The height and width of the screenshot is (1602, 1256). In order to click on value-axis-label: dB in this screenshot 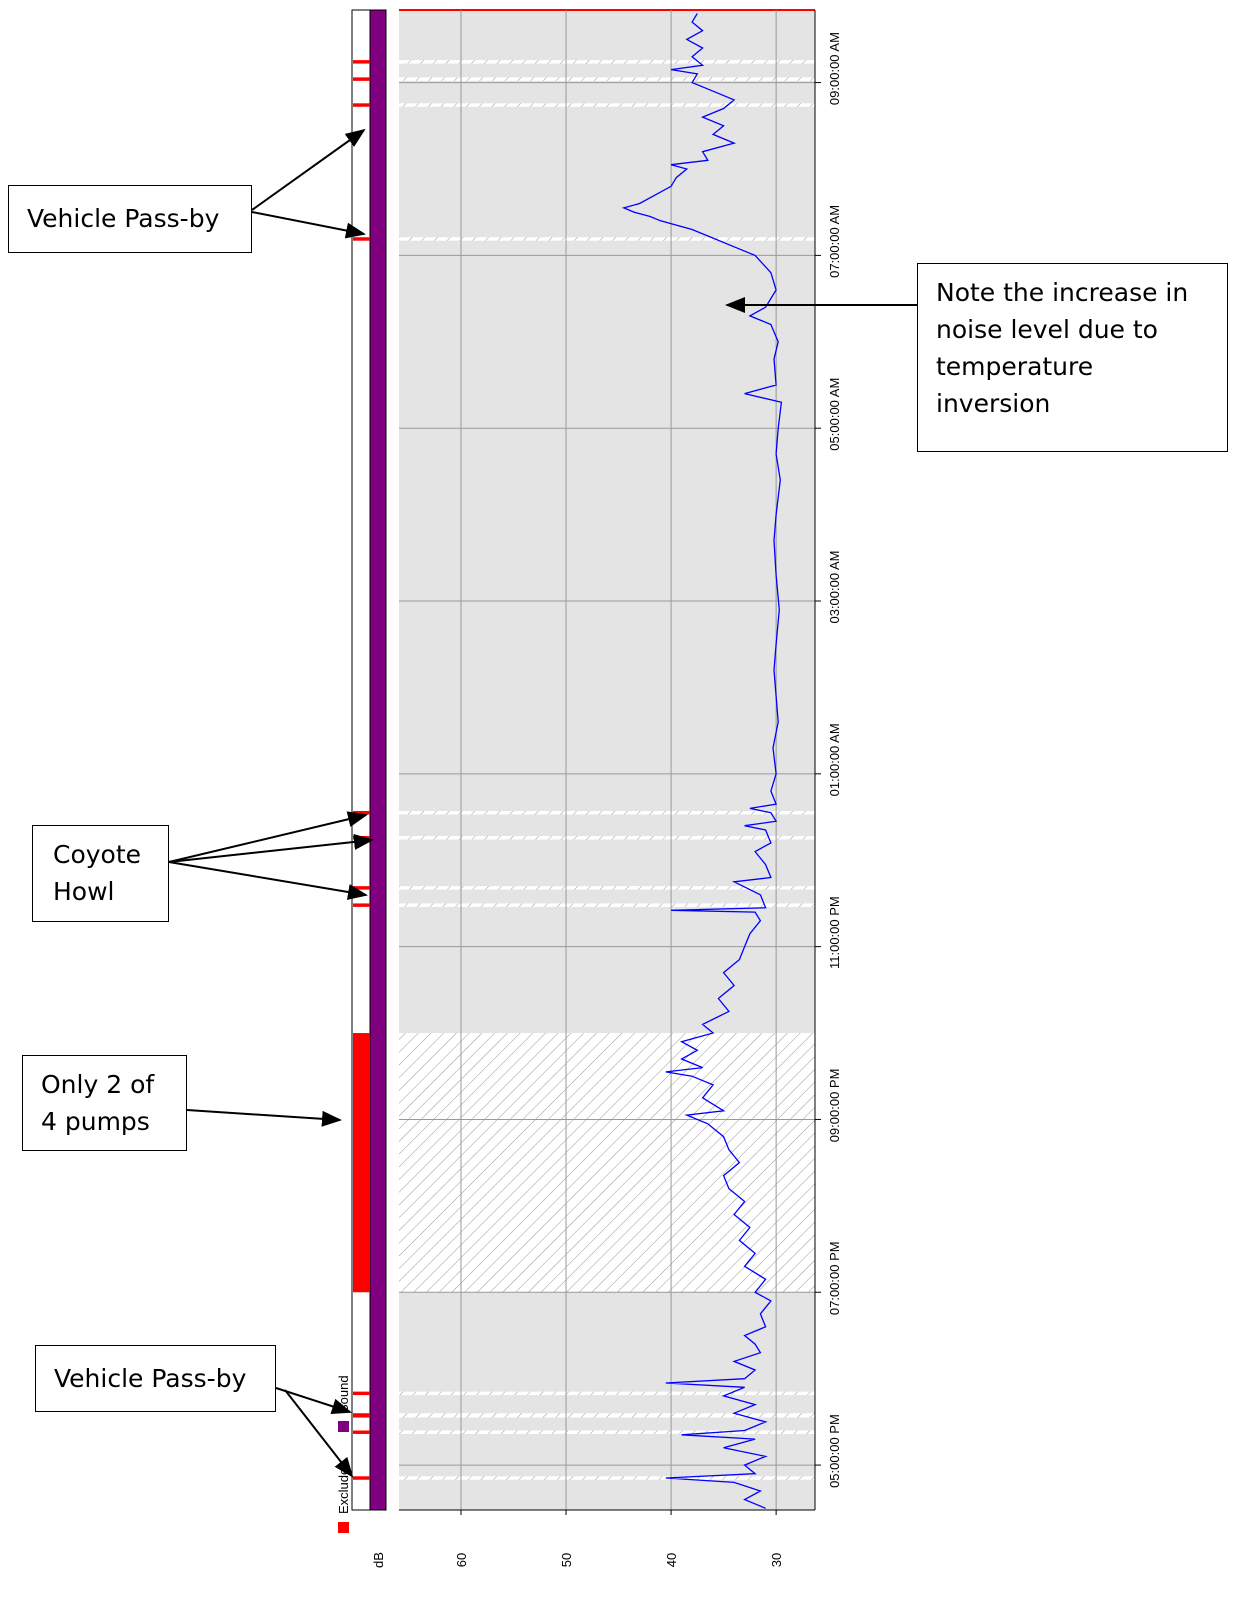, I will do `click(378, 1560)`.